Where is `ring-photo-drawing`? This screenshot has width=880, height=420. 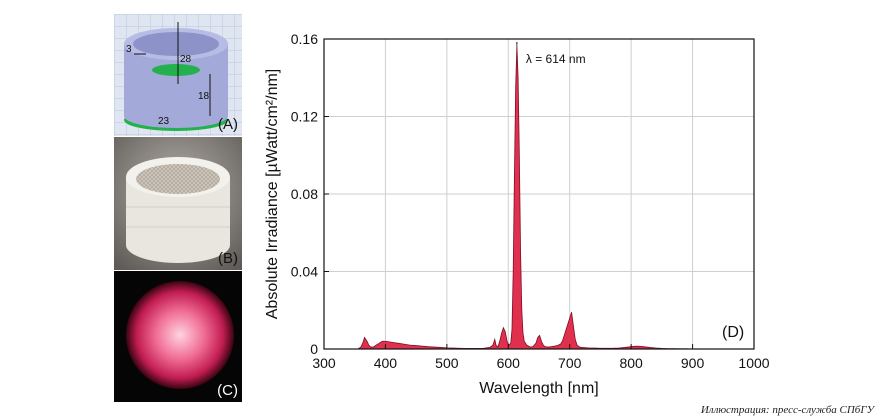 ring-photo-drawing is located at coordinates (178, 203).